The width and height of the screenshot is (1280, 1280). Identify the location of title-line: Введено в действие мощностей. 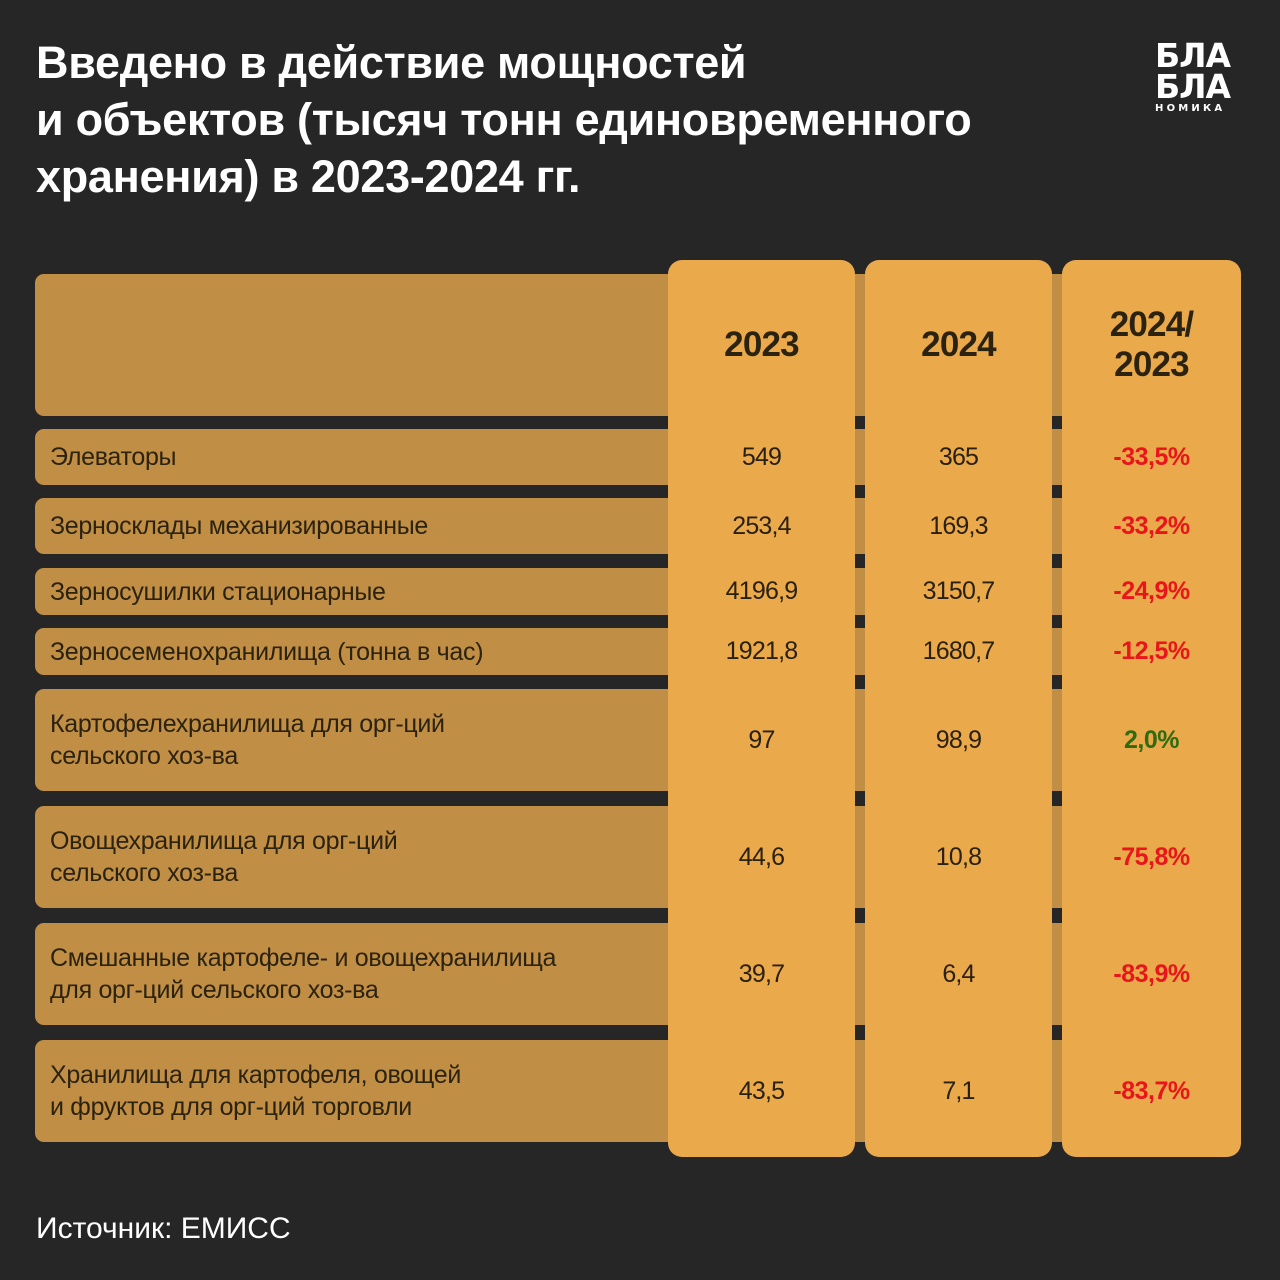
(391, 62).